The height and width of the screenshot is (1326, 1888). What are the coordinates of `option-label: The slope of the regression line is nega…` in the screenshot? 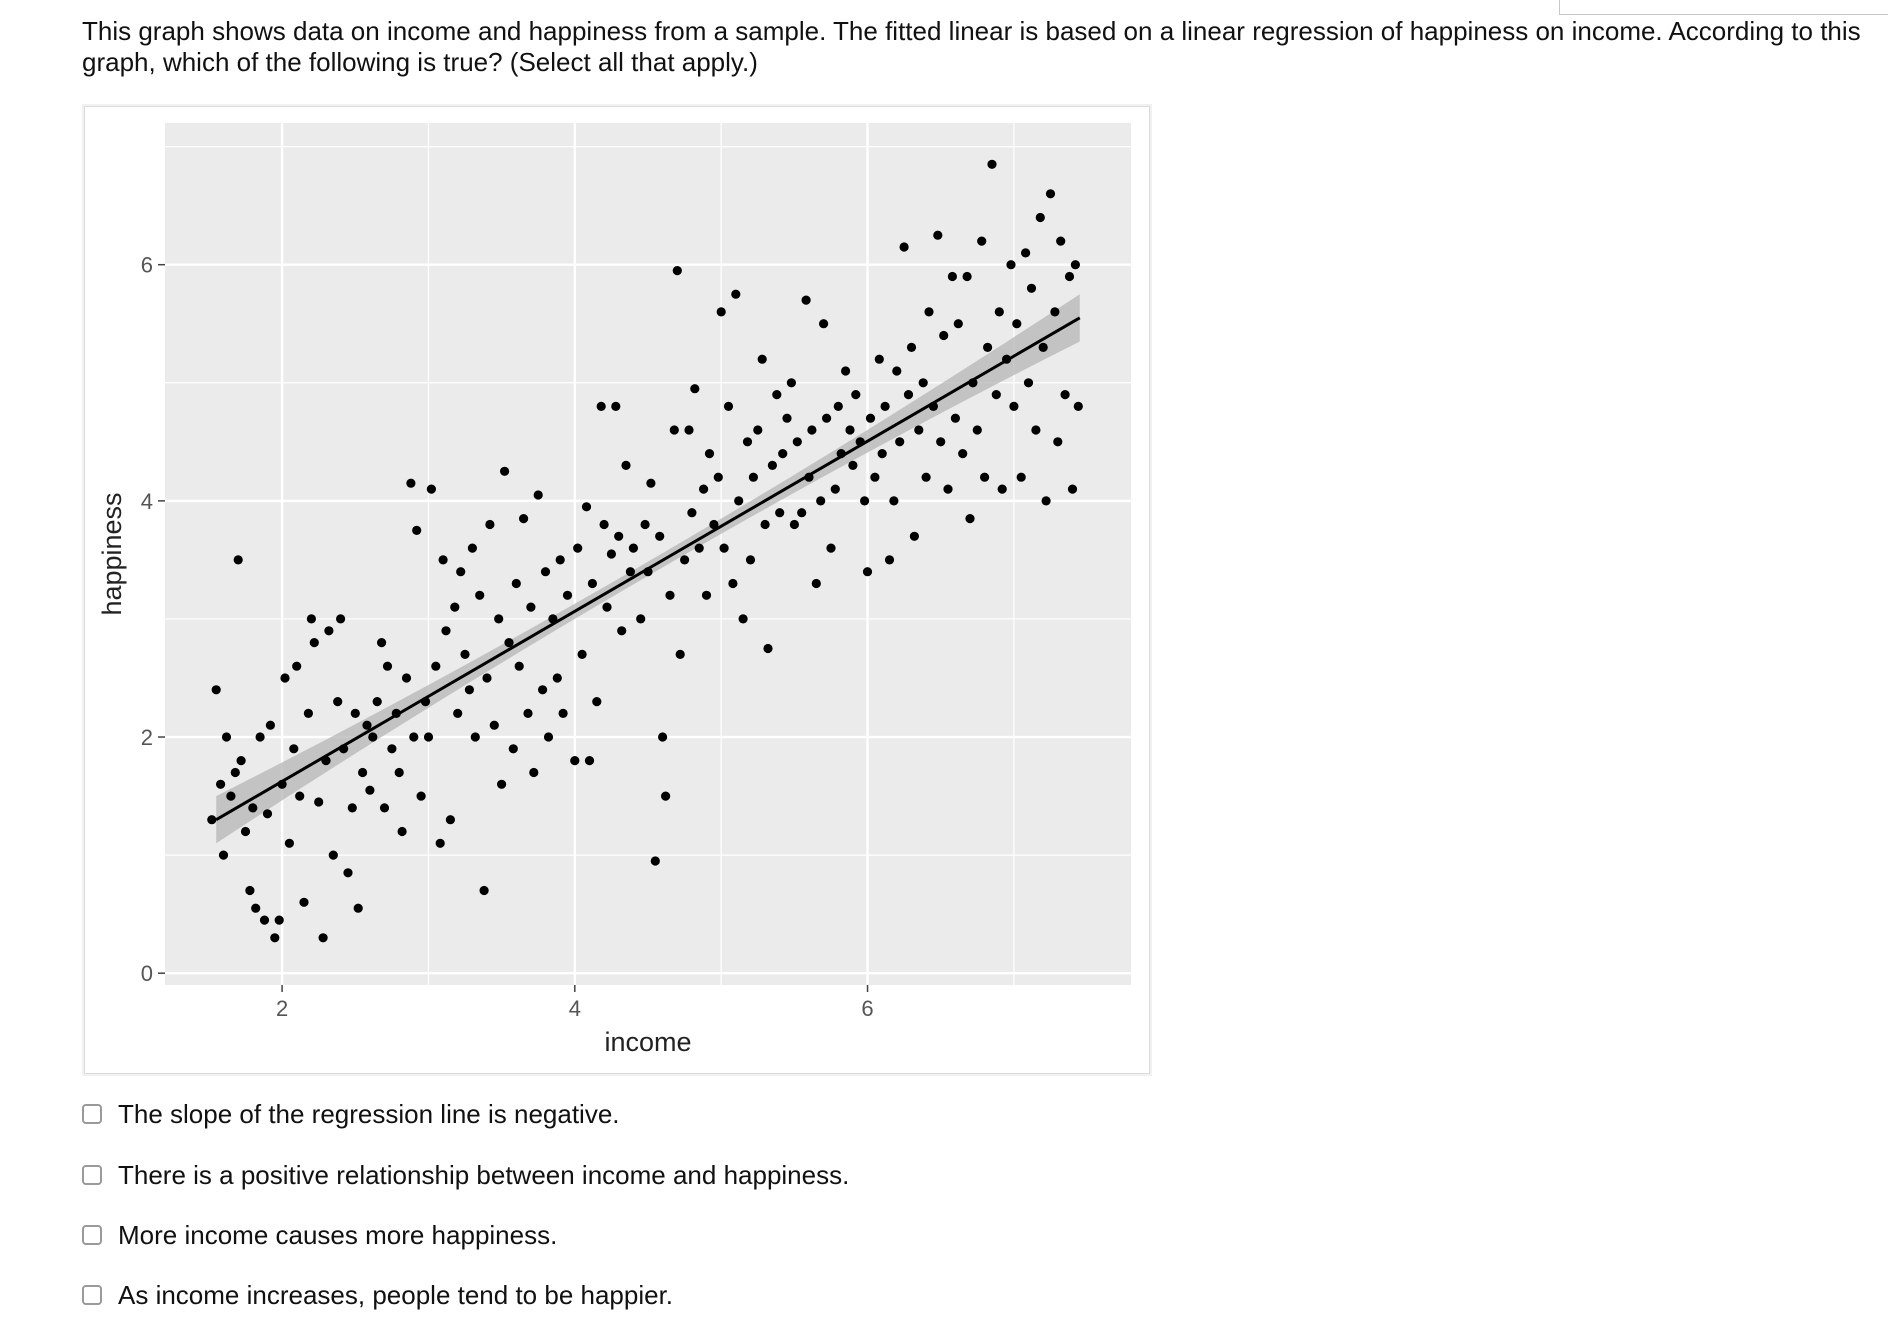 It's located at (369, 1114).